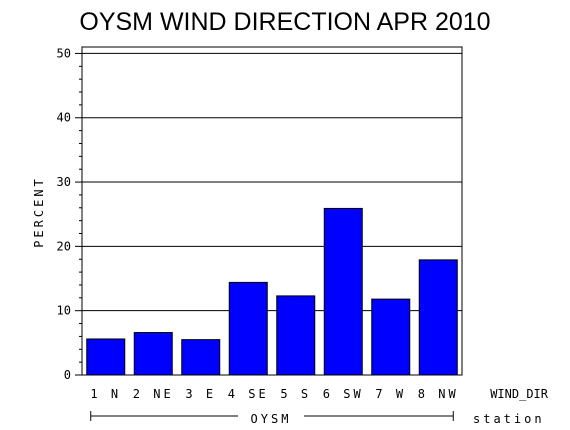 This screenshot has height=430, width=570. Describe the element at coordinates (200, 394) in the screenshot. I see `x-tick-label: 3 E` at that location.